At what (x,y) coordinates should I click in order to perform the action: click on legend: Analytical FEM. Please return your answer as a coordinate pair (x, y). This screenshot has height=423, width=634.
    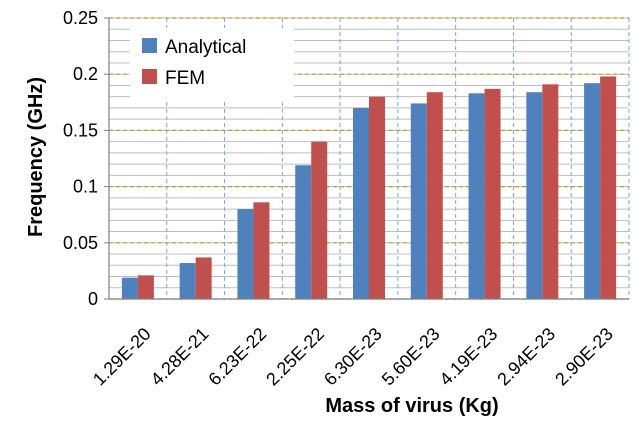
    Looking at the image, I should click on (212, 64).